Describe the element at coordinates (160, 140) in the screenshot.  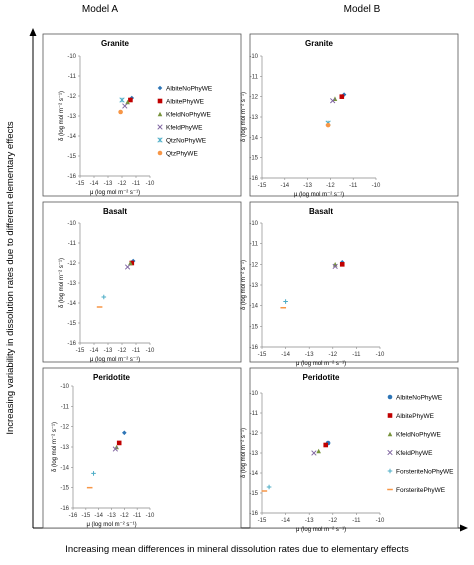
I see `legend-marker-qtznophywe` at that location.